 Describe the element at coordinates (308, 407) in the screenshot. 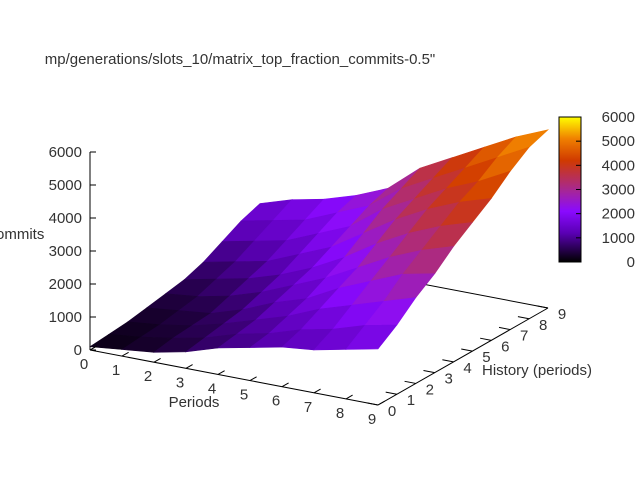

I see `x-tick-label: 7` at that location.